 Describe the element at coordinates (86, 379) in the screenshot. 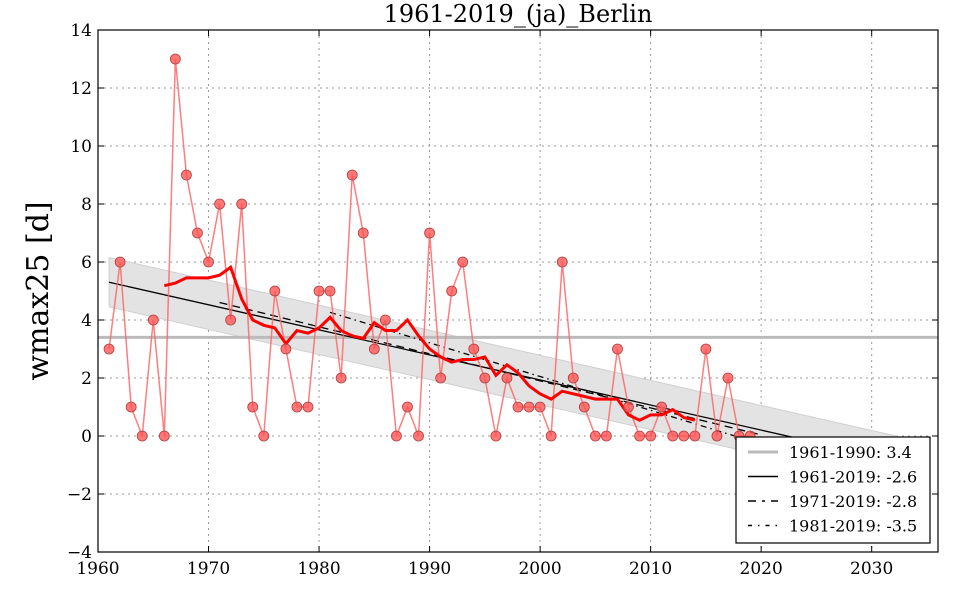

I see `y-tick-label: 2` at that location.